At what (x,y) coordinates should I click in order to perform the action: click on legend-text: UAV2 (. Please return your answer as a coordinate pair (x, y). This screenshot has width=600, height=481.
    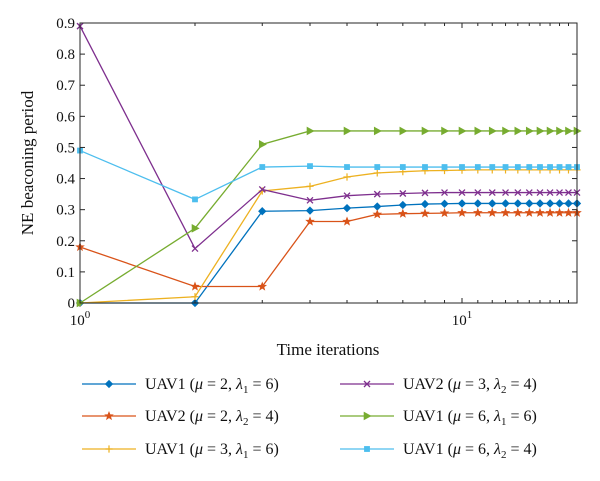
    Looking at the image, I should click on (428, 384).